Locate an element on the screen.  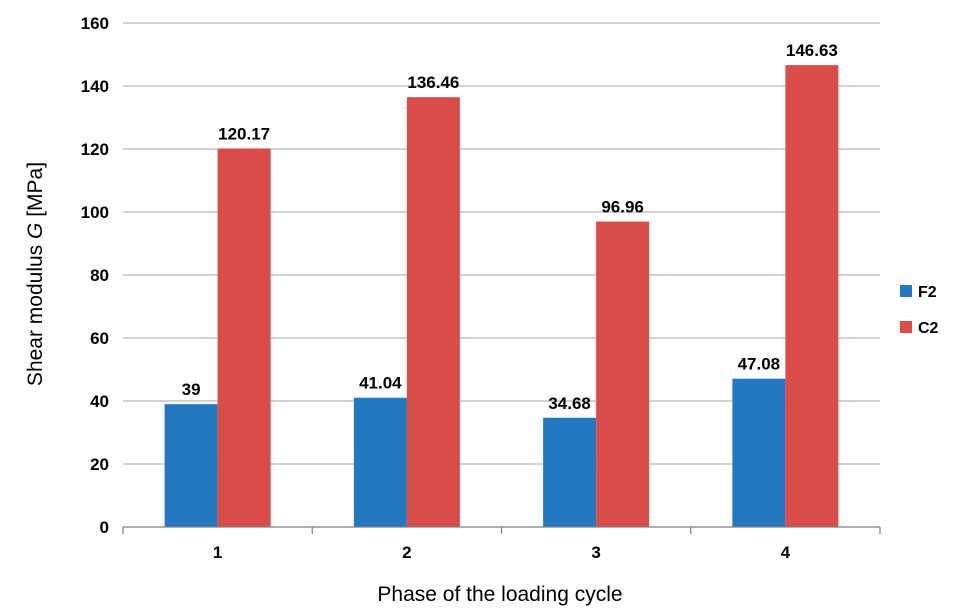
y-tick-label: 60 is located at coordinates (99, 338).